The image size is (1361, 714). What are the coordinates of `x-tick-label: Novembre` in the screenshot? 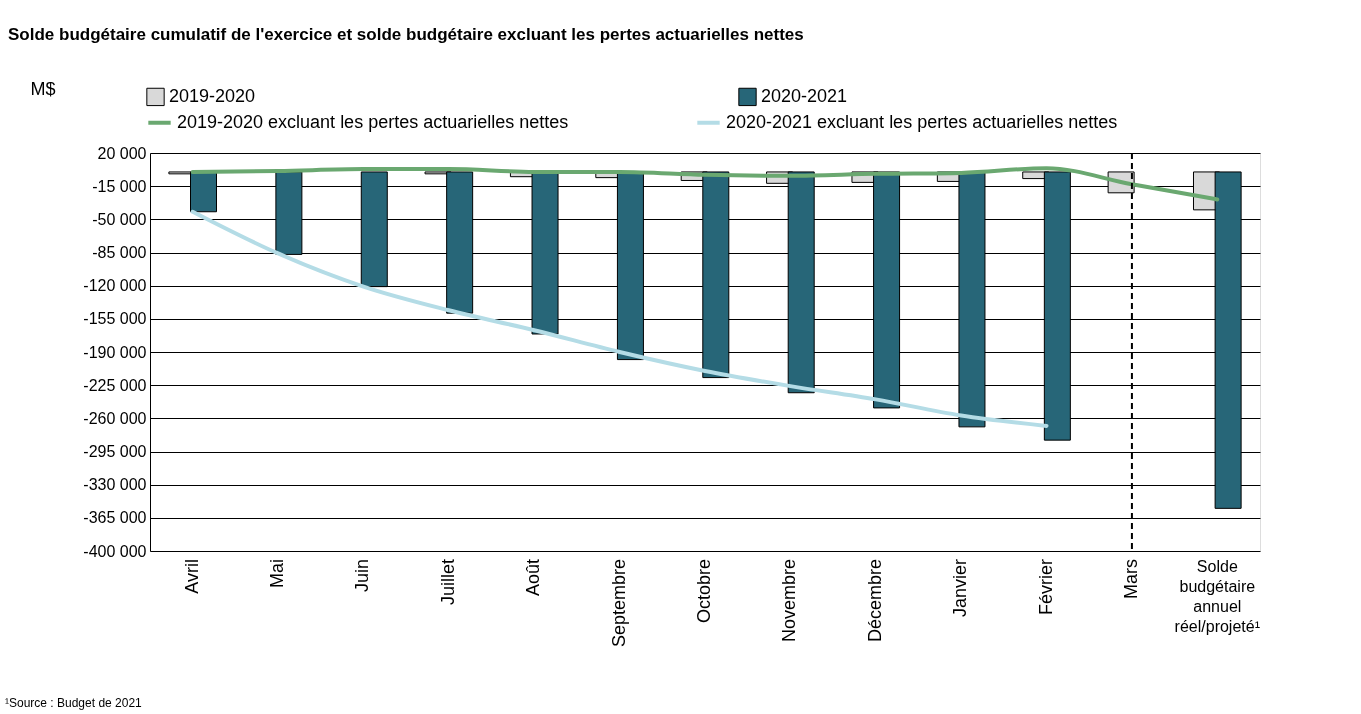 It's located at (789, 601).